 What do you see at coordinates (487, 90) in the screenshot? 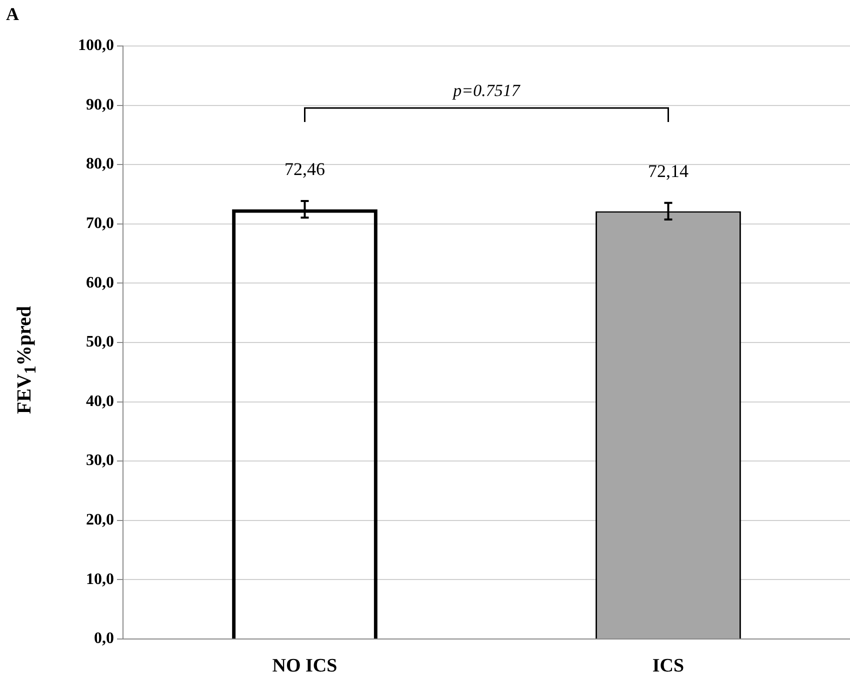
I see `annotation: p=0.7517` at bounding box center [487, 90].